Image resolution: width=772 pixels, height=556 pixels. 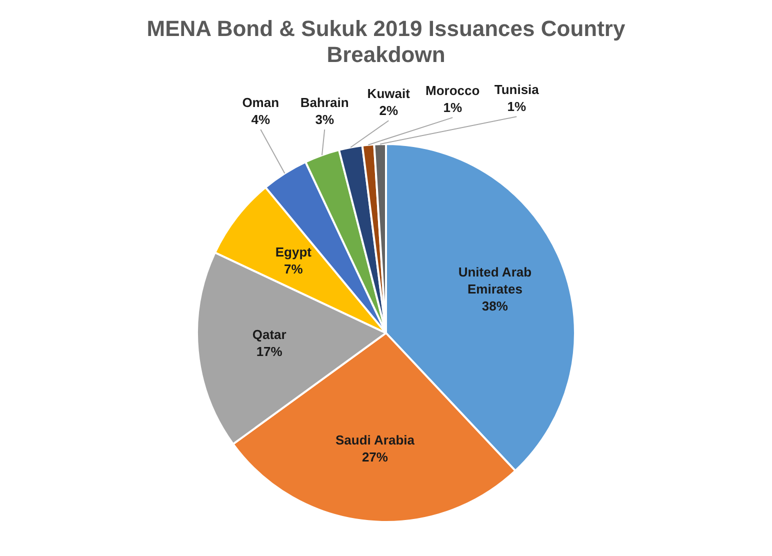 What do you see at coordinates (495, 280) in the screenshot?
I see `slice-label: United Arab Emirates` at bounding box center [495, 280].